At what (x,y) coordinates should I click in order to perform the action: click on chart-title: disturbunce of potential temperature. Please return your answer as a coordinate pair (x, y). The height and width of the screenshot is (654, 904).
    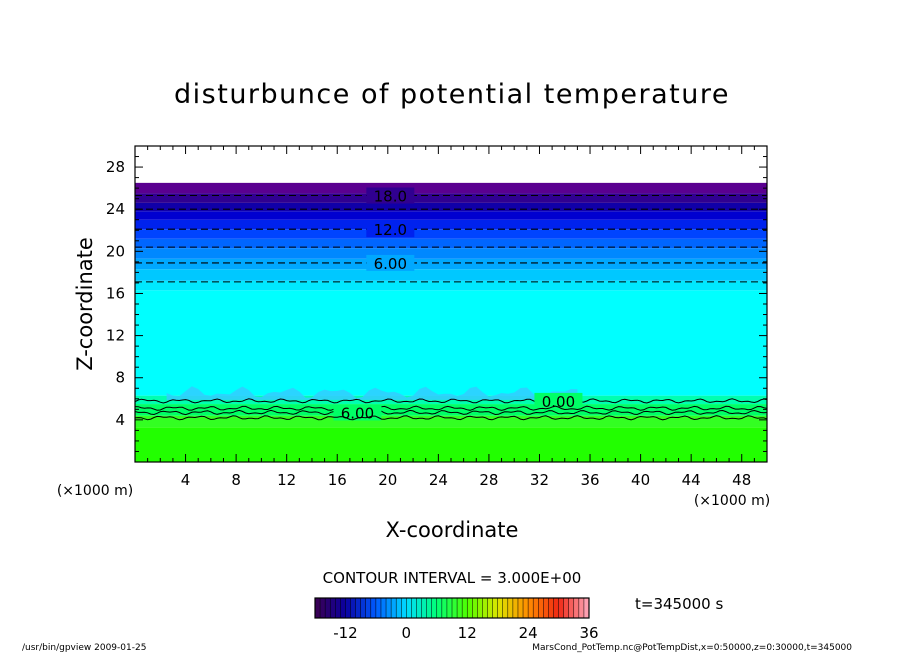
    Looking at the image, I should click on (452, 94).